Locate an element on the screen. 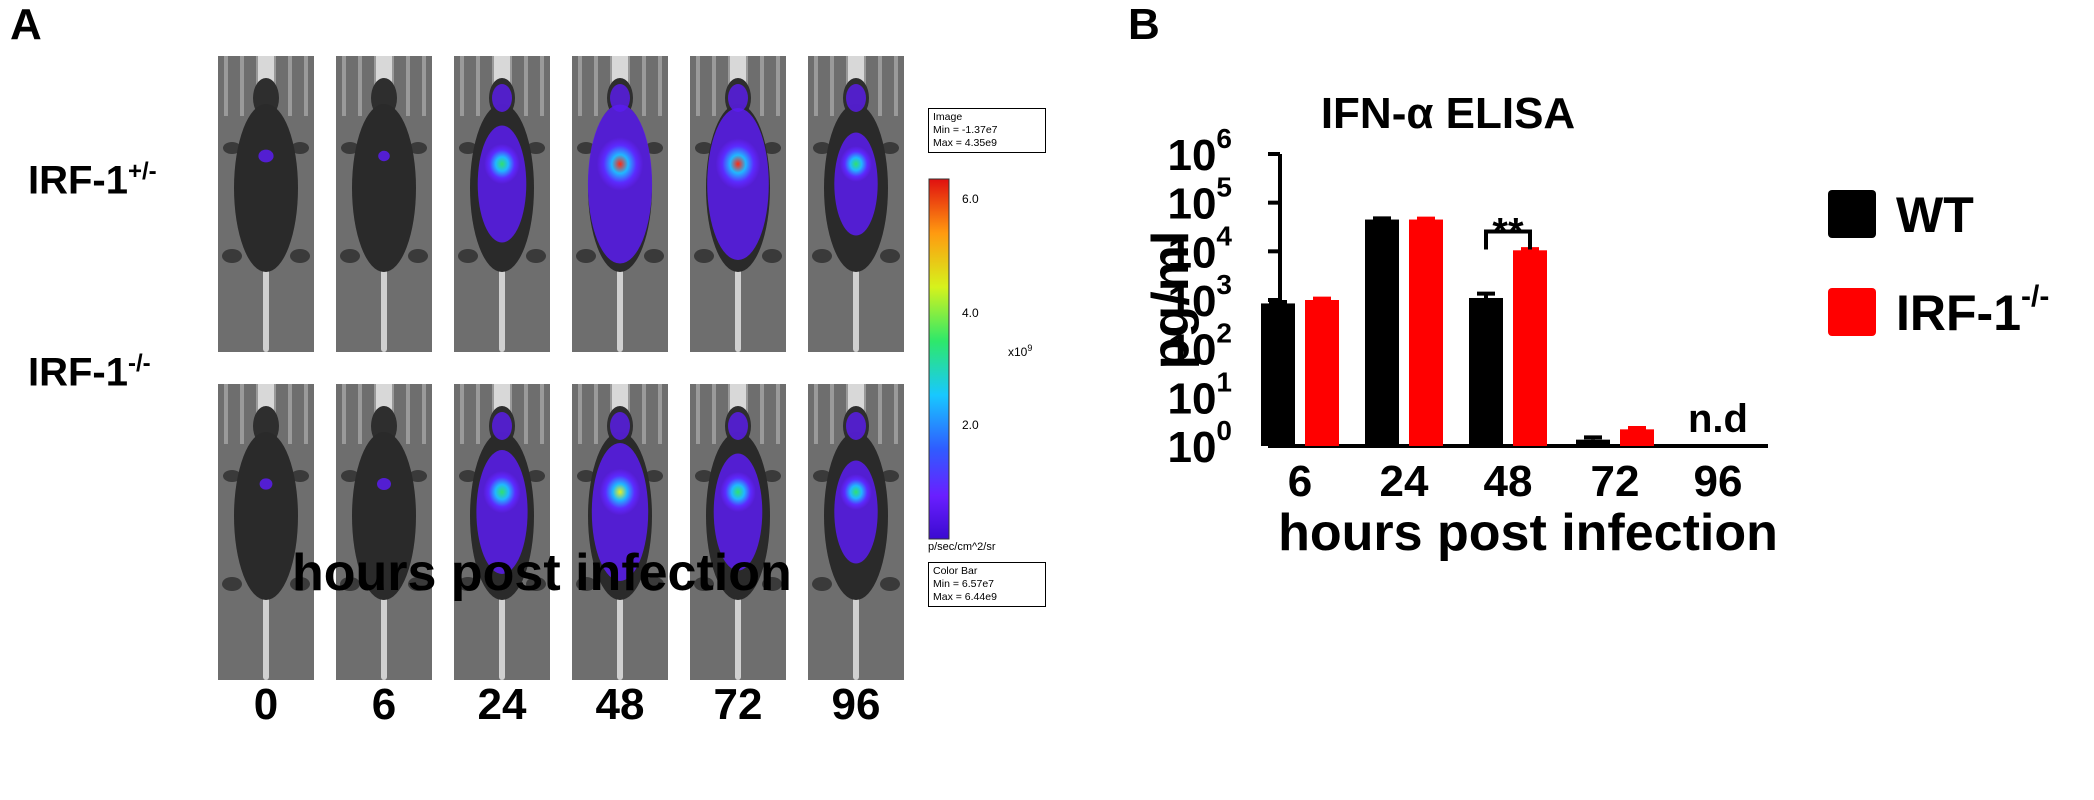  bar-irf1-ko-72h is located at coordinates (1637, 437).